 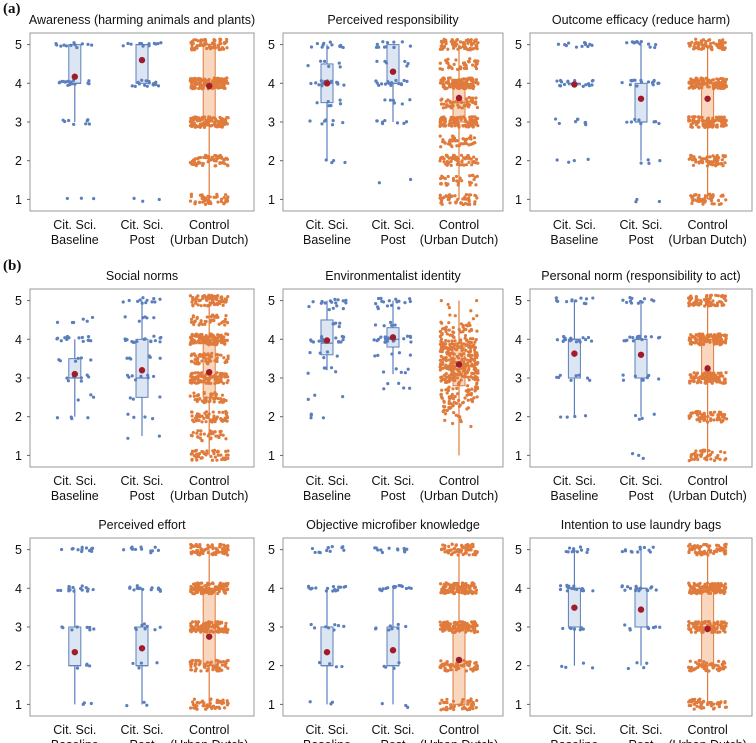 I want to click on category-label-line1: Cit. Sci., so click(x=141, y=481).